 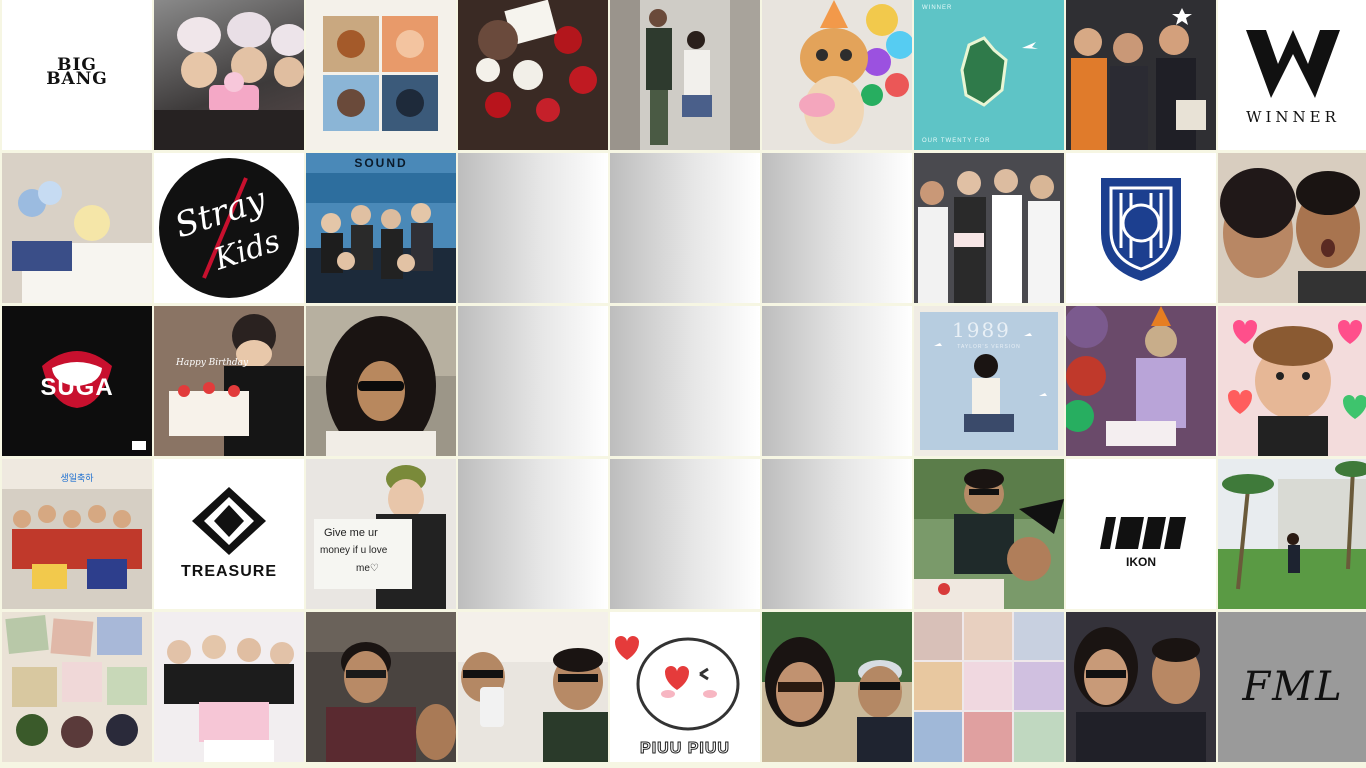 I want to click on bigbang-text-bottom: BANG, so click(x=77, y=79).